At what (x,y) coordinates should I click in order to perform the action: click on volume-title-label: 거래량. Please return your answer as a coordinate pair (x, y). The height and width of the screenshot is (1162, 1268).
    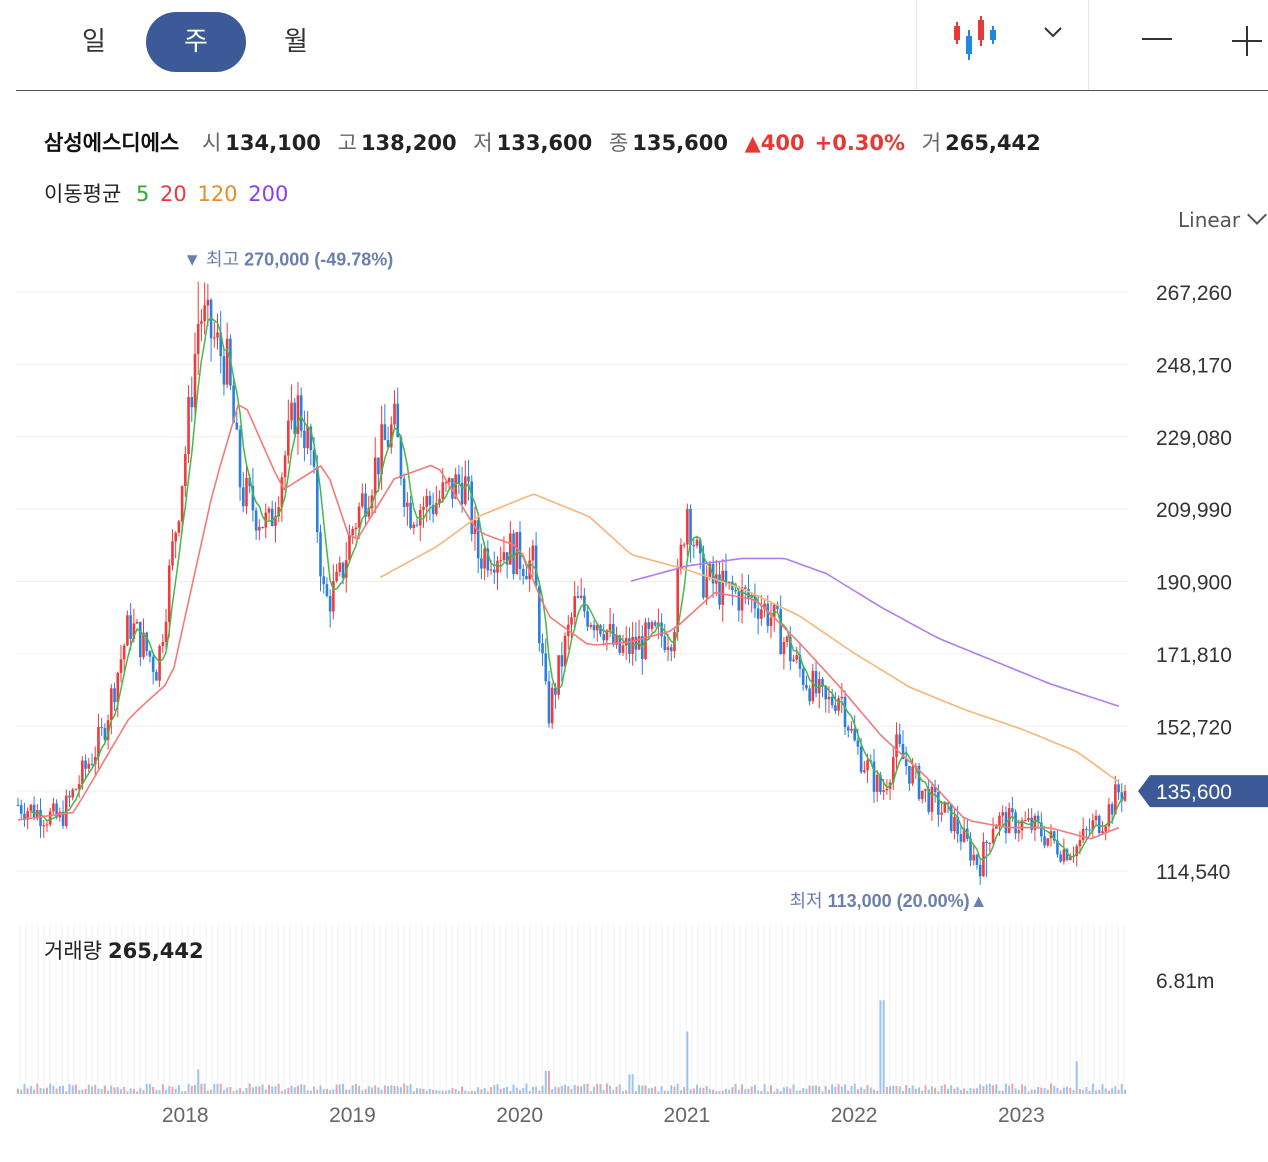
    Looking at the image, I should click on (73, 951).